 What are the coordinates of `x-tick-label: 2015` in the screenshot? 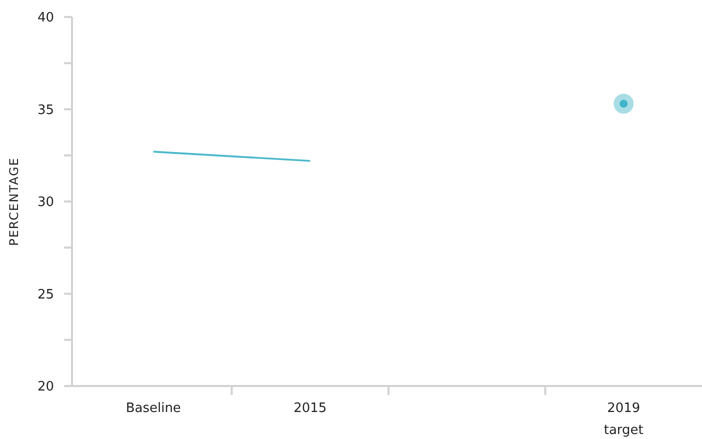 It's located at (310, 408).